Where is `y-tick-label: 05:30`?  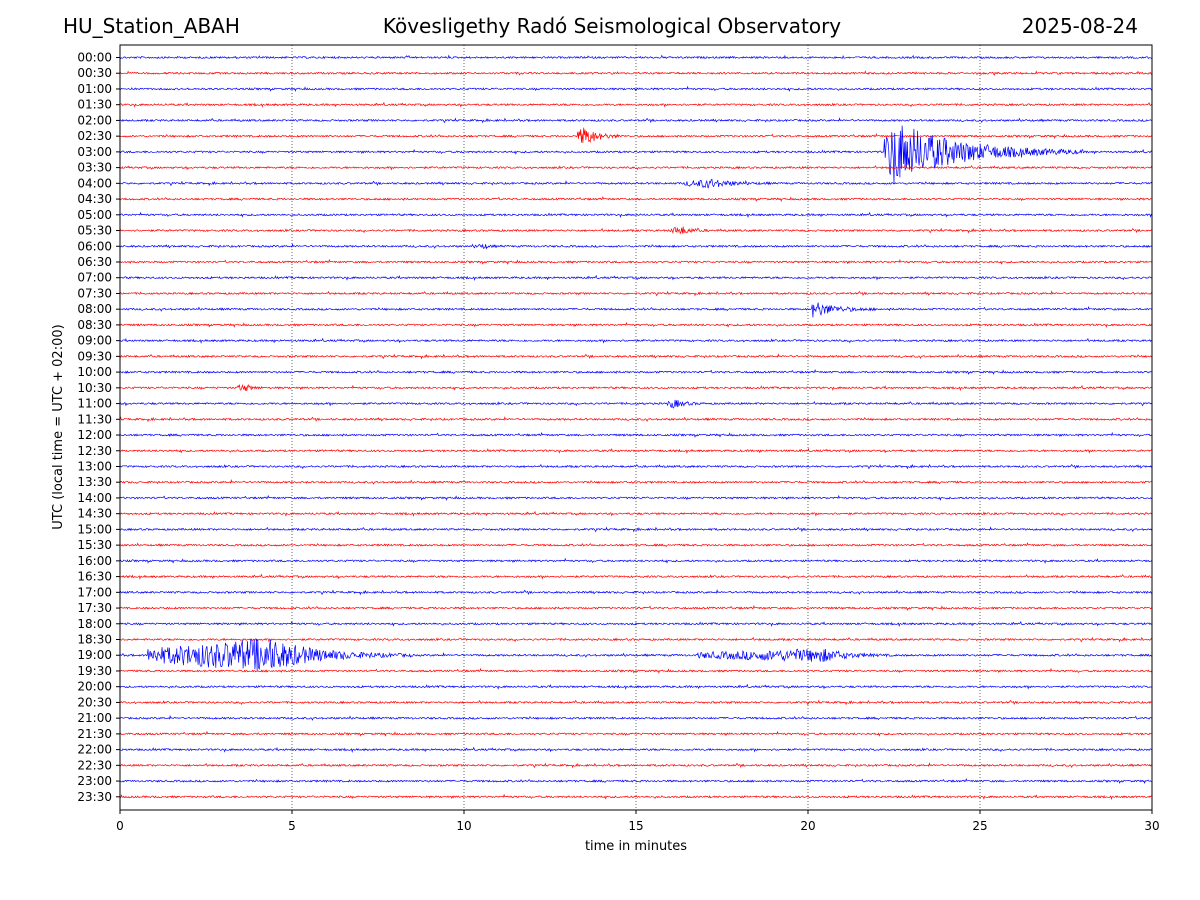
y-tick-label: 05:30 is located at coordinates (94, 231).